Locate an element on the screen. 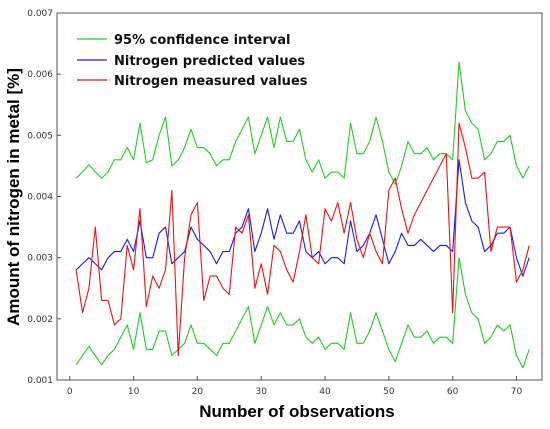 This screenshot has width=550, height=429. x-tick-label: 20 is located at coordinates (198, 392).